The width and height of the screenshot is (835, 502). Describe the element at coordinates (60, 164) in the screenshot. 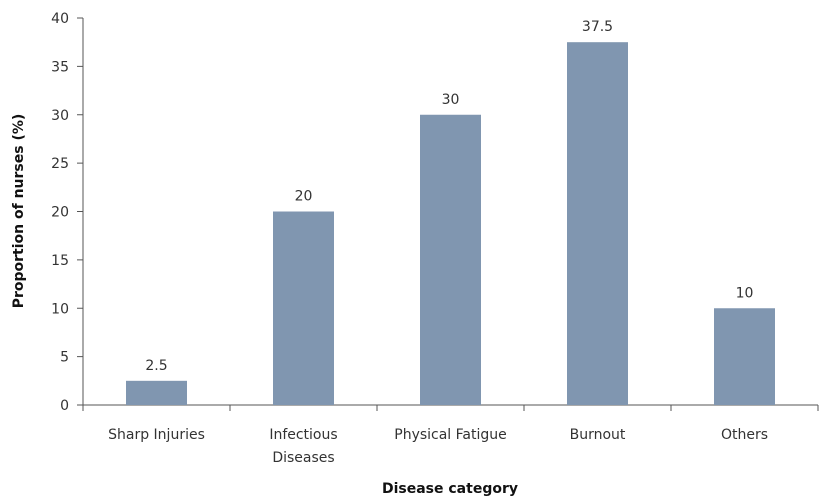

I see `y-tick-label: 25` at that location.